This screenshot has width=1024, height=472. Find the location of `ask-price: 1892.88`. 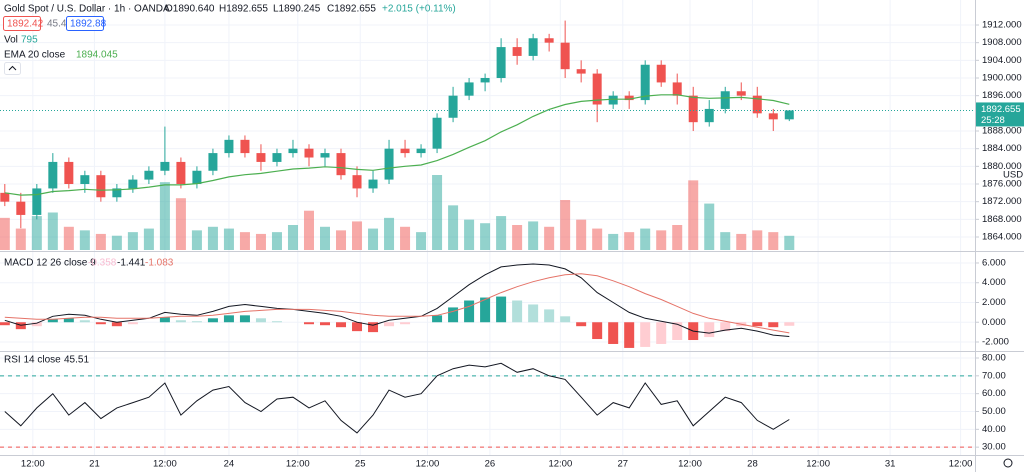

ask-price: 1892.88 is located at coordinates (88, 24).